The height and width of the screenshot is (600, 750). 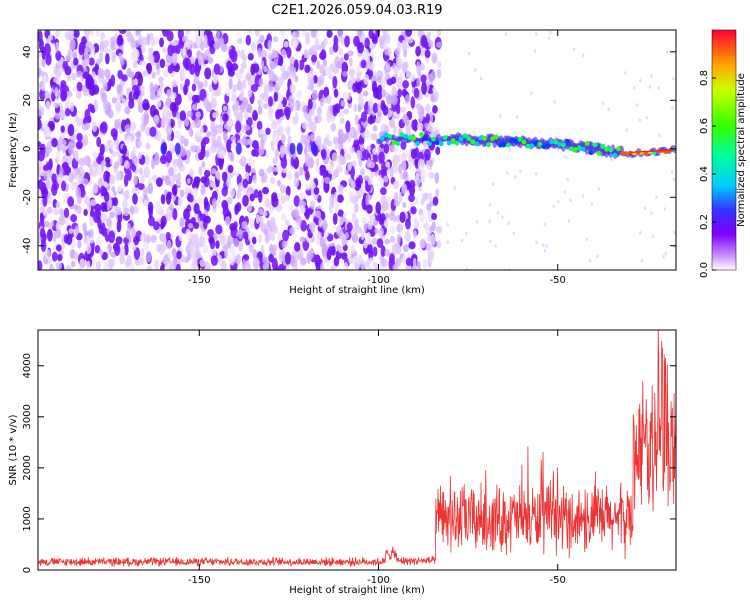 I want to click on colorbar-tick-label: 0.8, so click(x=704, y=78).